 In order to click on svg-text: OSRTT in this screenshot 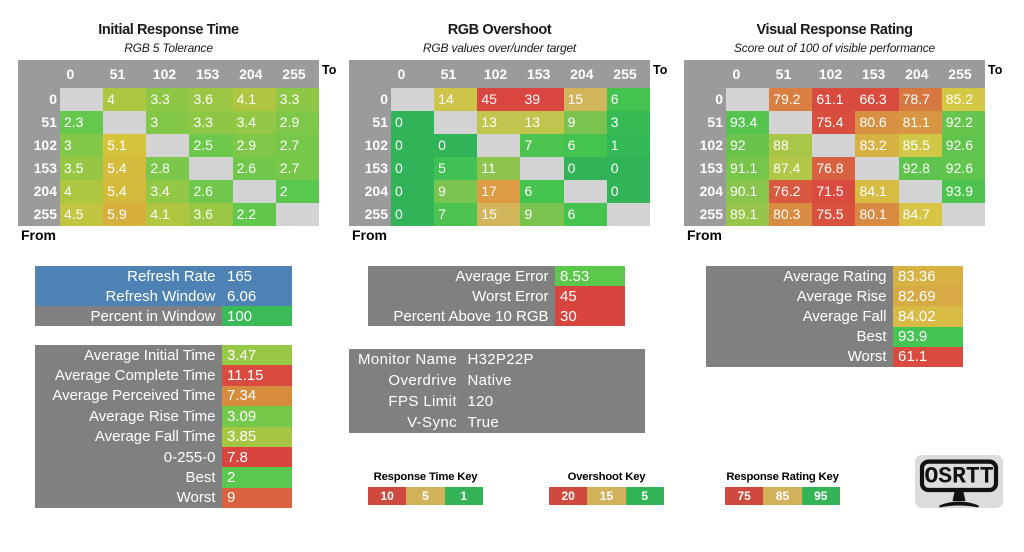, I will do `click(958, 477)`.